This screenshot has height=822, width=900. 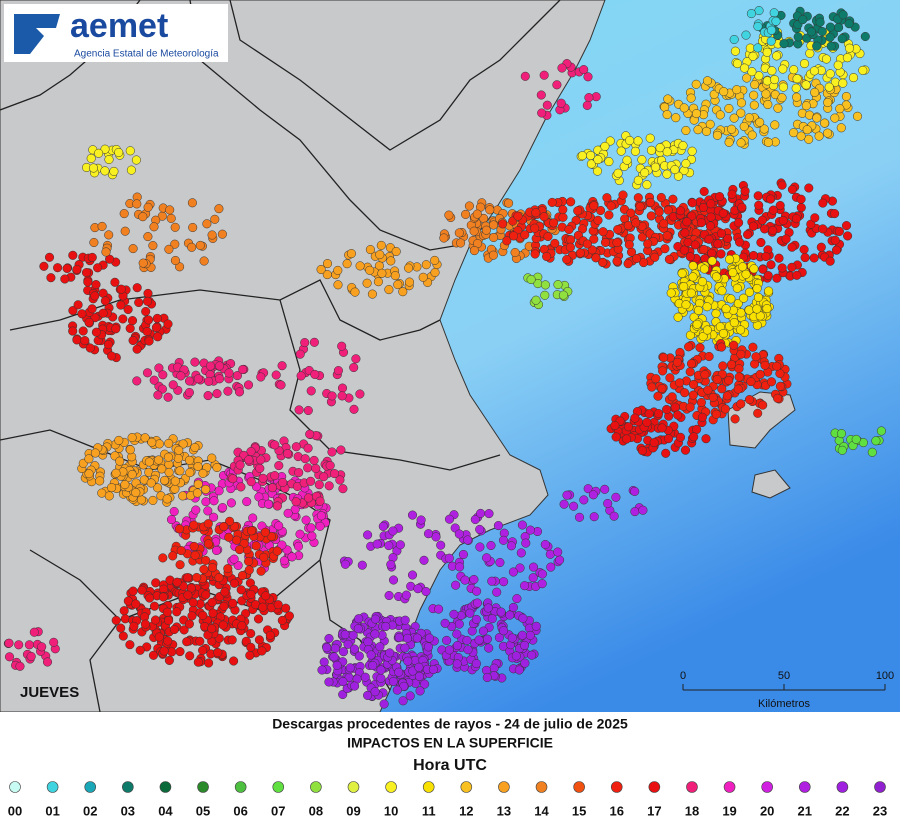 I want to click on legend-label: 20, so click(x=767, y=810).